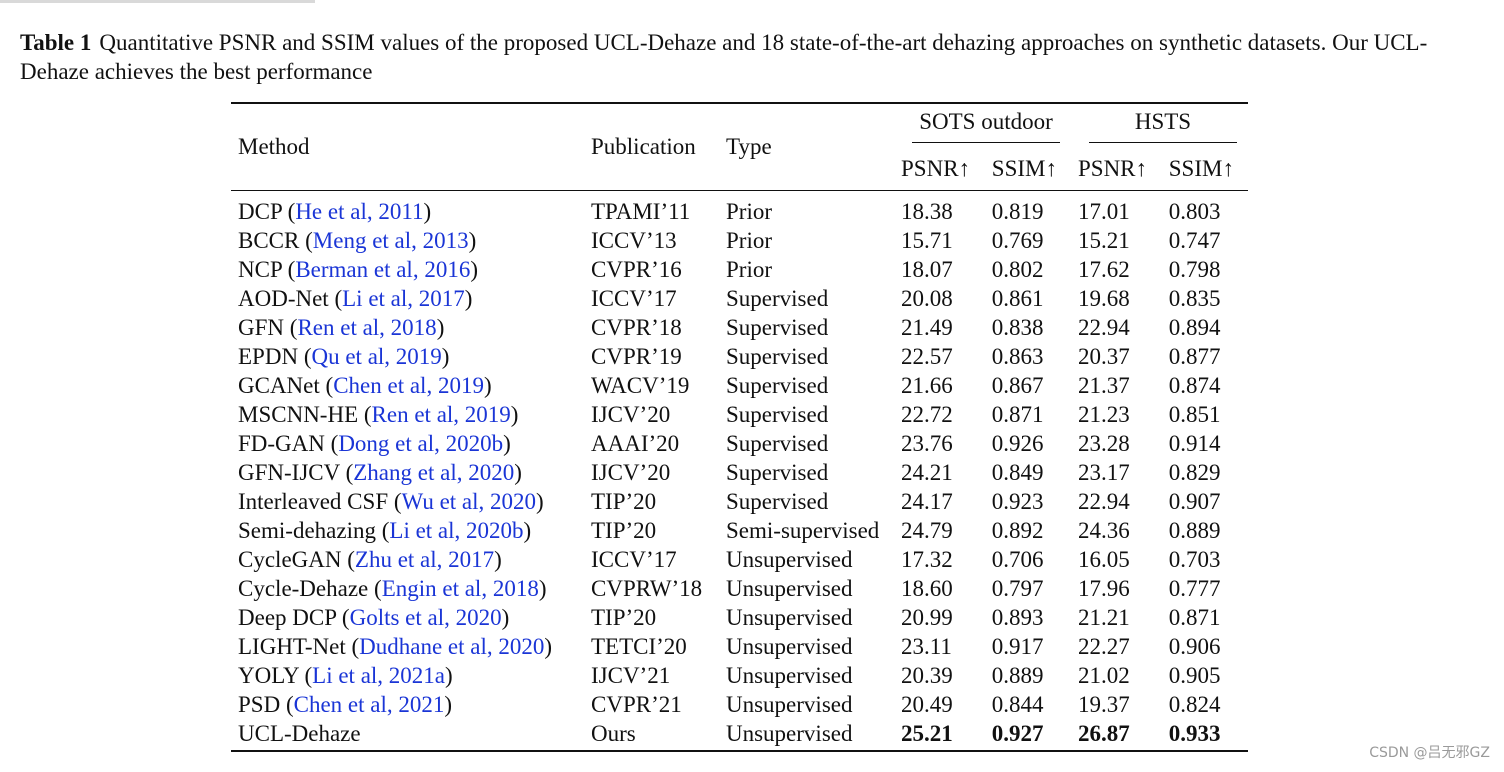 This screenshot has width=1504, height=772. I want to click on hsts-psnr-value: 26.87, so click(1103, 733).